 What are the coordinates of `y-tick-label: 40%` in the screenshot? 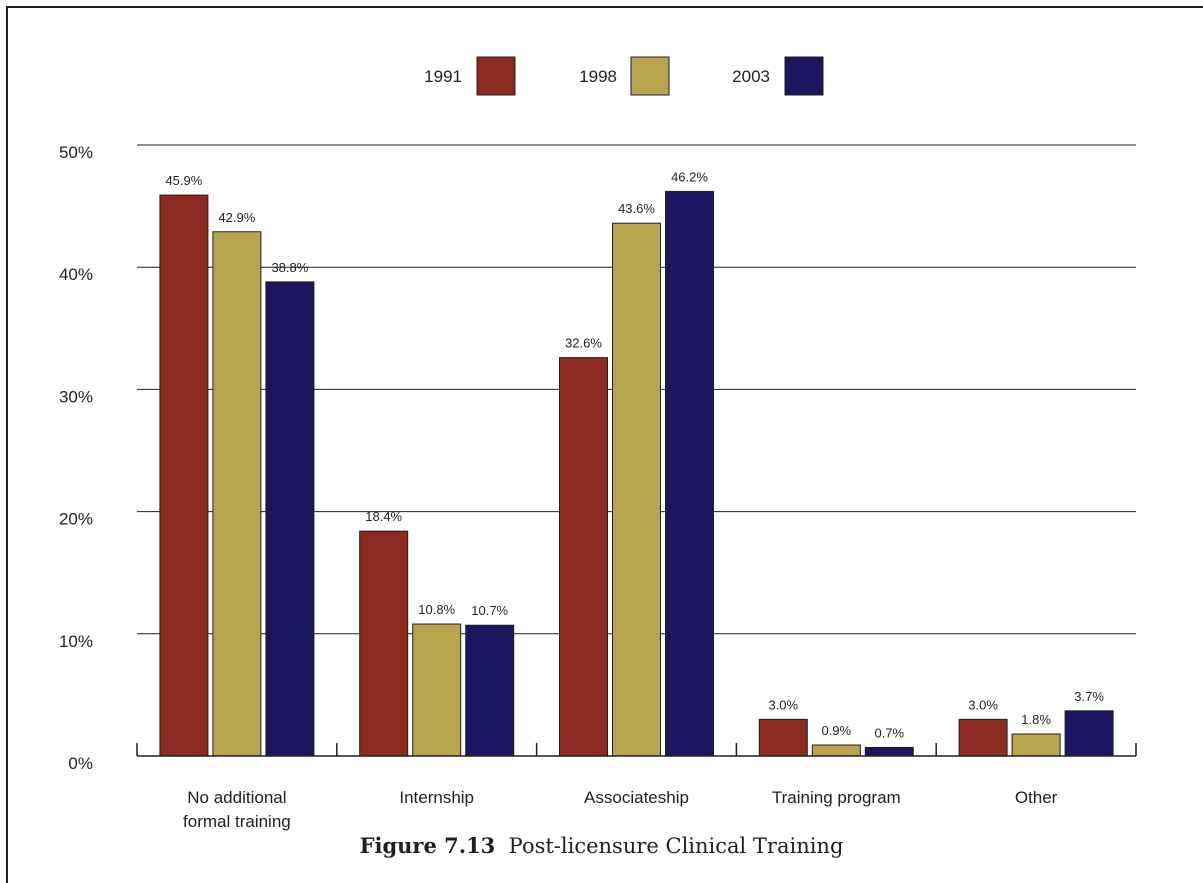 It's located at (76, 274).